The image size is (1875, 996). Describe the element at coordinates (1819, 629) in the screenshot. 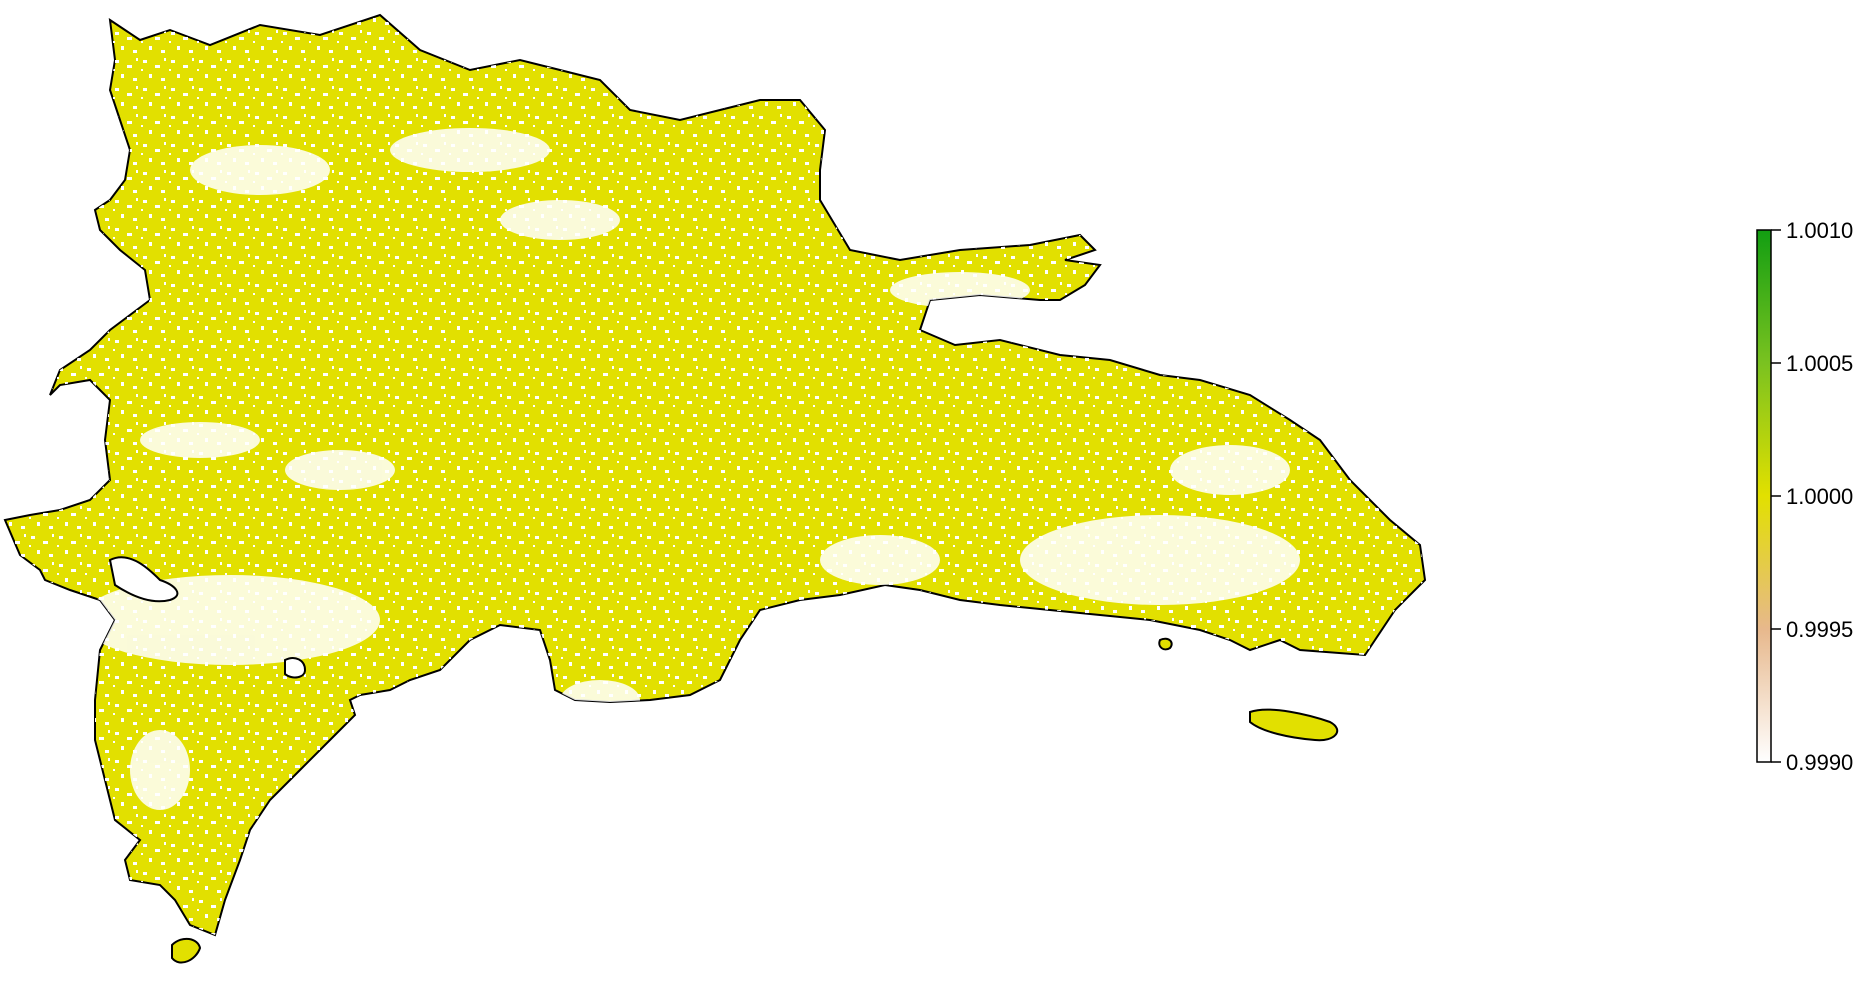

I see `legend-tick-label: 0.9995` at that location.